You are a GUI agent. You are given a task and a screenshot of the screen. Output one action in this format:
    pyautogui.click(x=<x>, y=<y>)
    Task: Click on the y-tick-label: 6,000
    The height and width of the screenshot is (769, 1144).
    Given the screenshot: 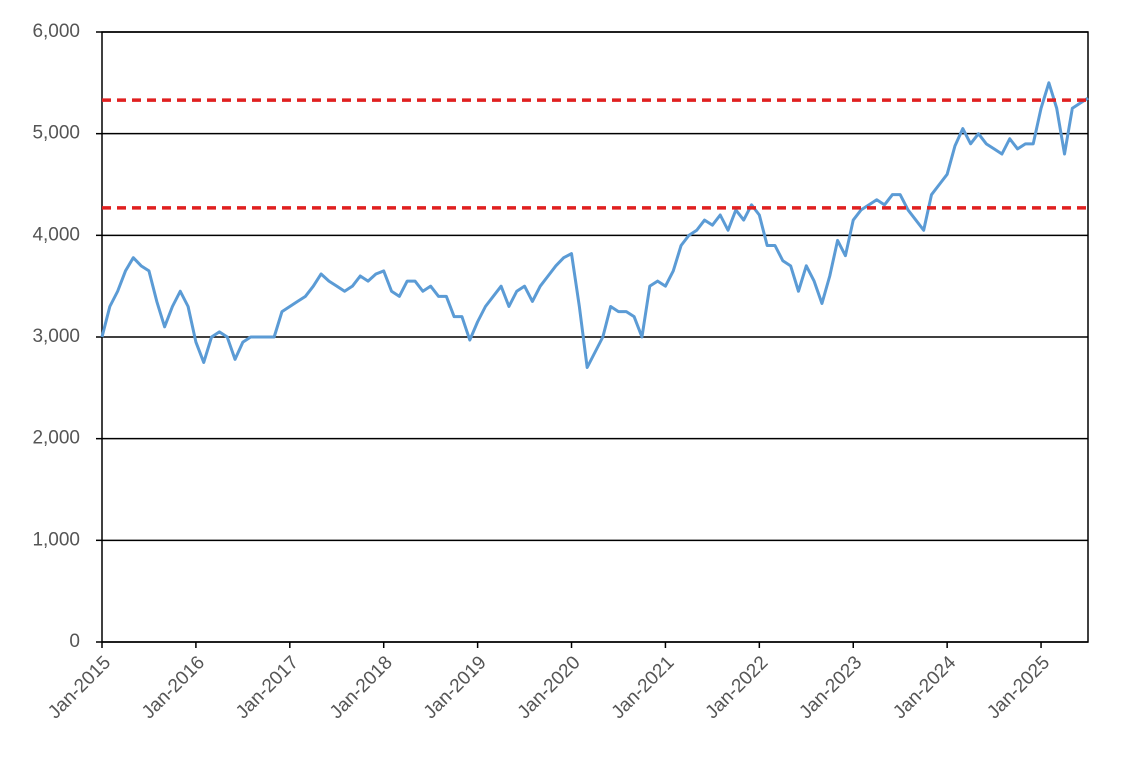 What is the action you would take?
    pyautogui.click(x=56, y=31)
    